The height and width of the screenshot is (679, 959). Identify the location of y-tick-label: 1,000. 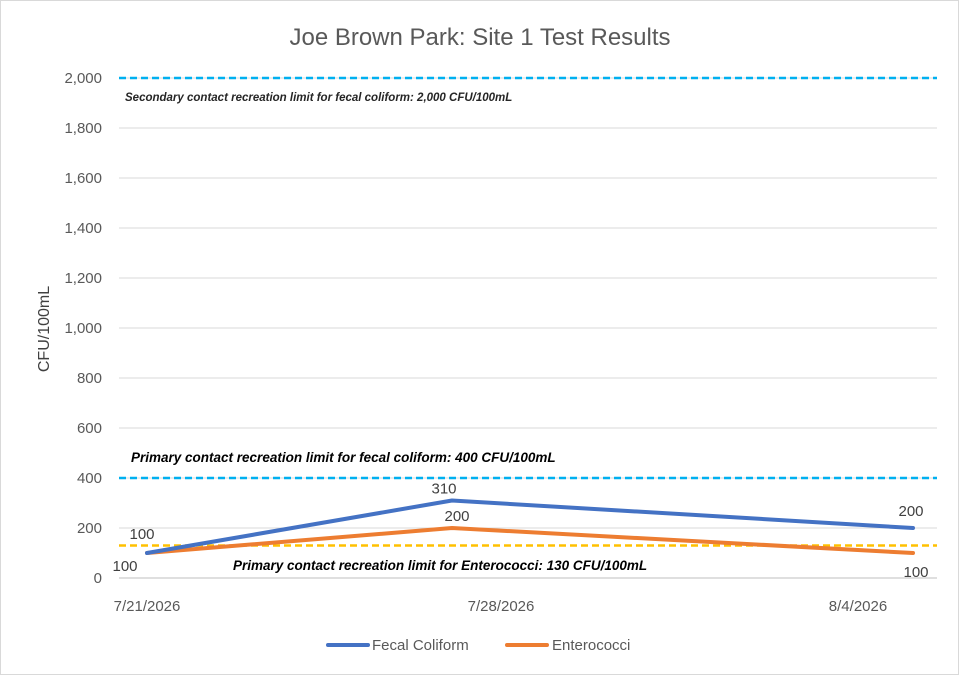
(83, 328).